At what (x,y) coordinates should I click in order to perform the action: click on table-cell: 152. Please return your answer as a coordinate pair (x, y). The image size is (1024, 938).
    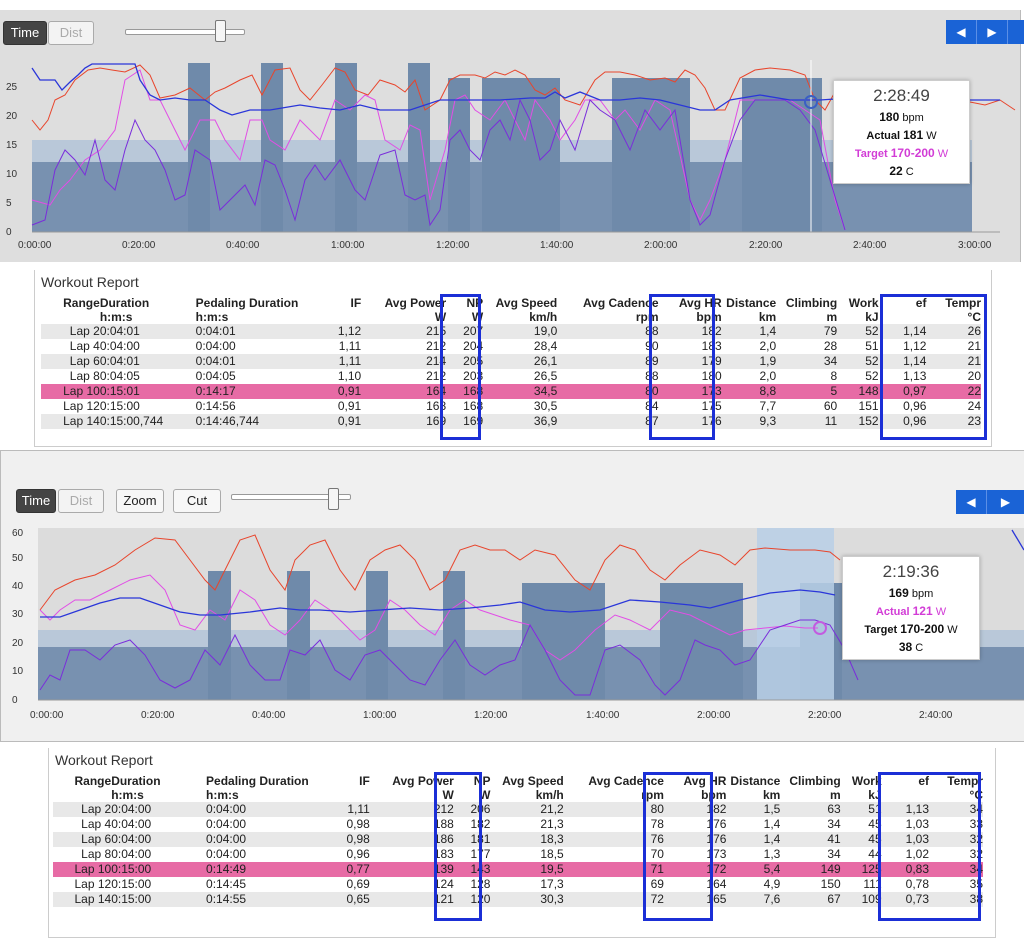
    Looking at the image, I should click on (858, 421).